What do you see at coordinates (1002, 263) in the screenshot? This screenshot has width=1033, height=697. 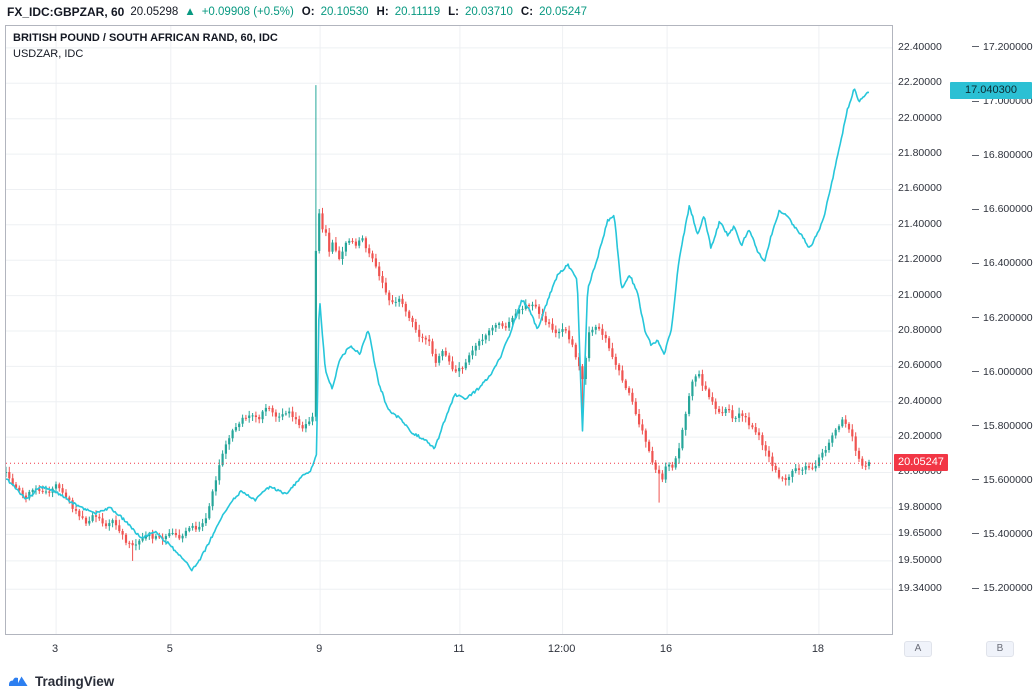 I see `price-b-tick: 16.400000` at bounding box center [1002, 263].